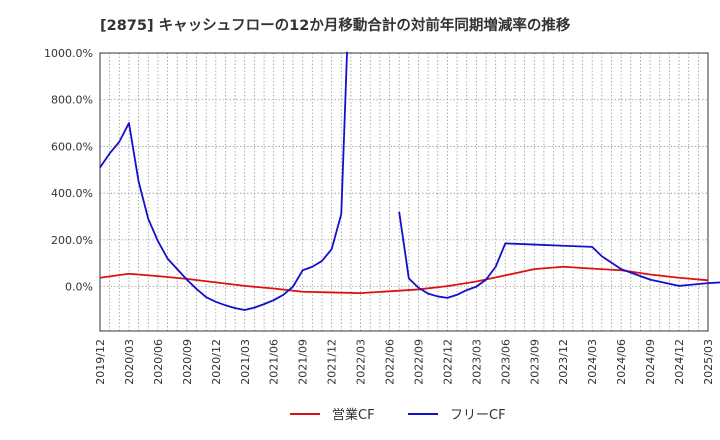  Describe the element at coordinates (679, 362) in the screenshot. I see `x-tick-label: 2024/12` at that location.